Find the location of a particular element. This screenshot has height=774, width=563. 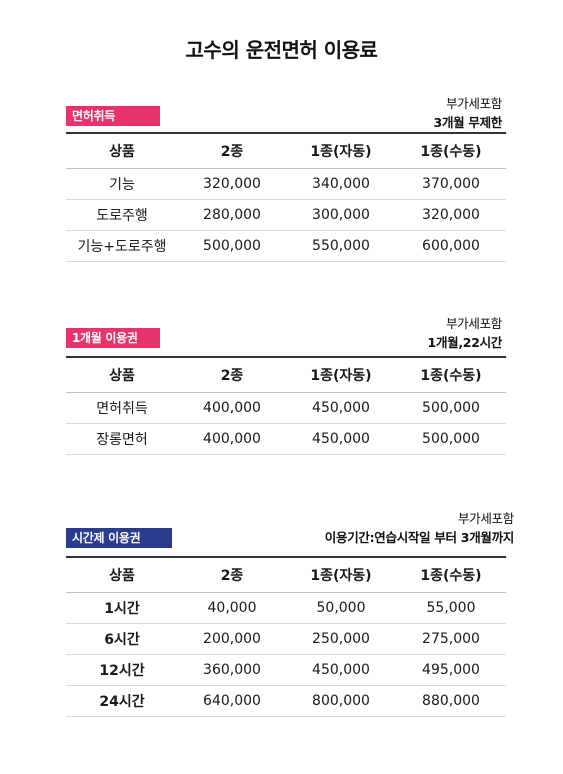

table-row: 장롱면허 400,000 450,000 500,000 is located at coordinates (286, 439).